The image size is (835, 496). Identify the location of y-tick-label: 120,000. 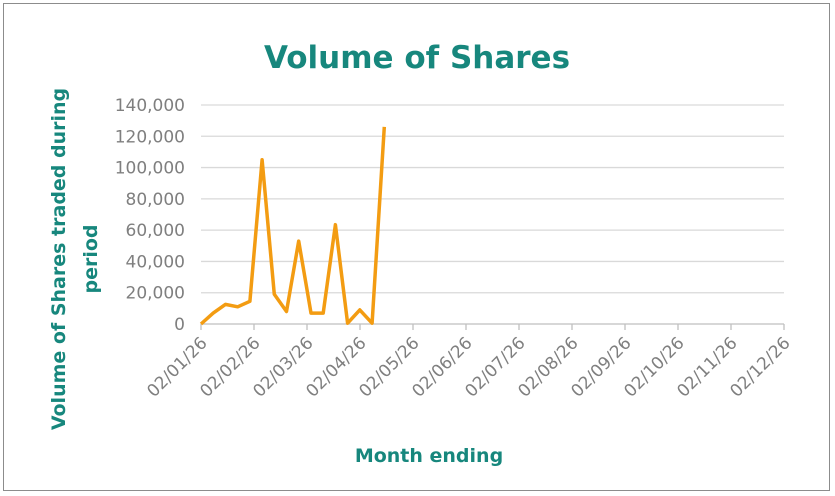
(150, 137).